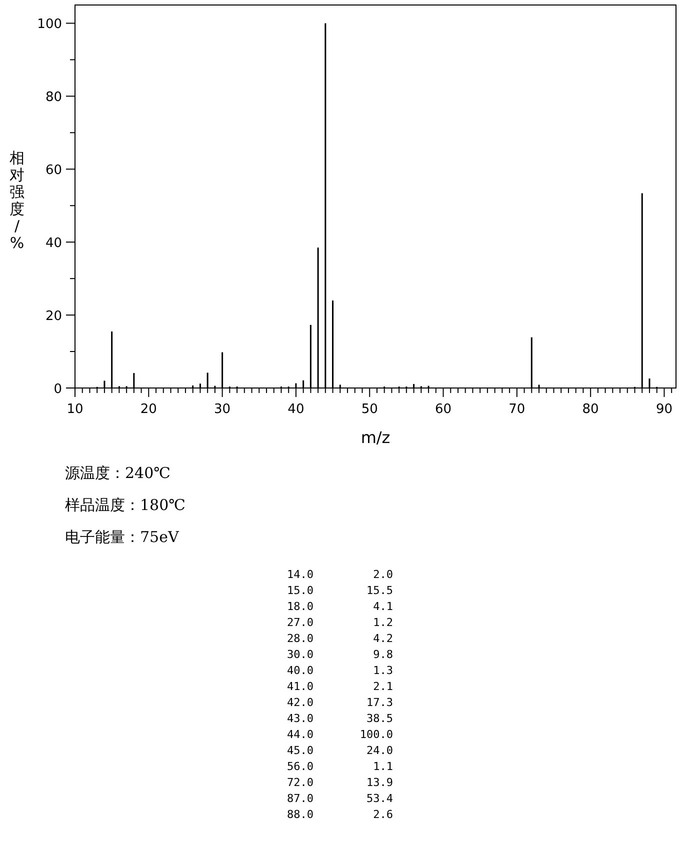  Describe the element at coordinates (49, 24) in the screenshot. I see `y-tick-label: 100` at that location.